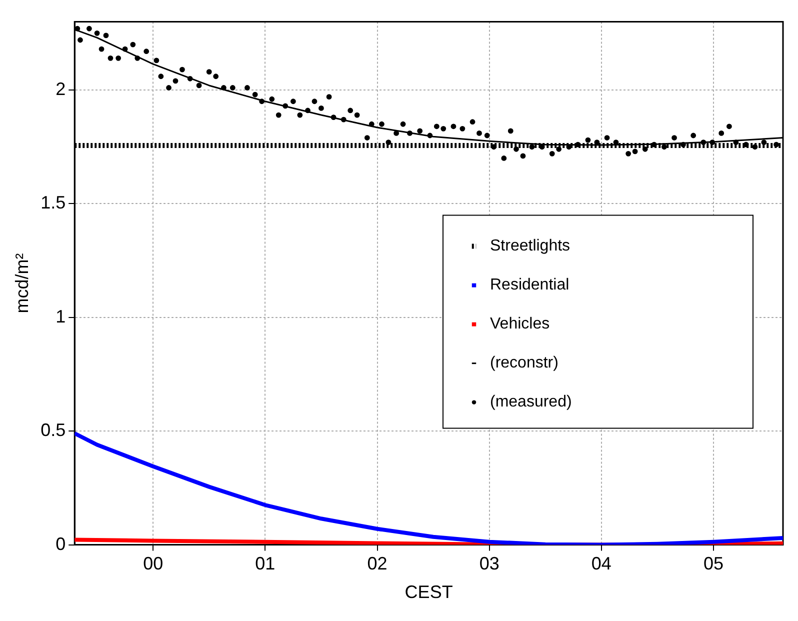 Image resolution: width=798 pixels, height=621 pixels. I want to click on x-tick-label: 00, so click(153, 564).